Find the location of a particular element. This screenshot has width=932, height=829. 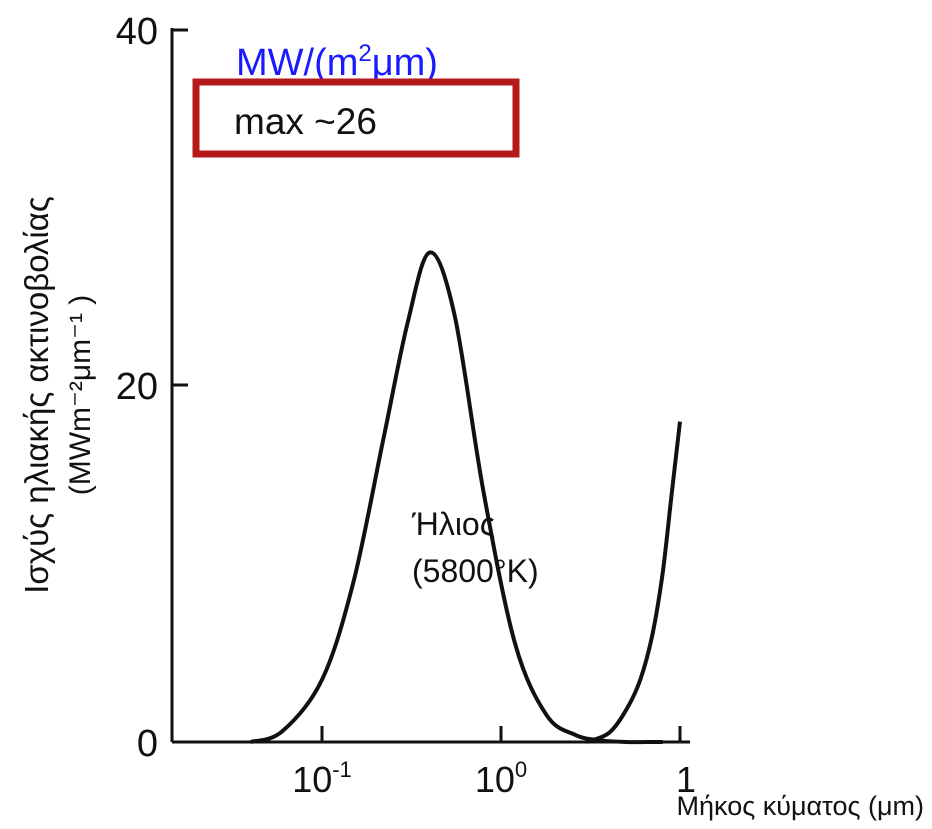

y-axis-label-line2: (MWm⁻²μm⁻¹ ) is located at coordinates (80, 395).